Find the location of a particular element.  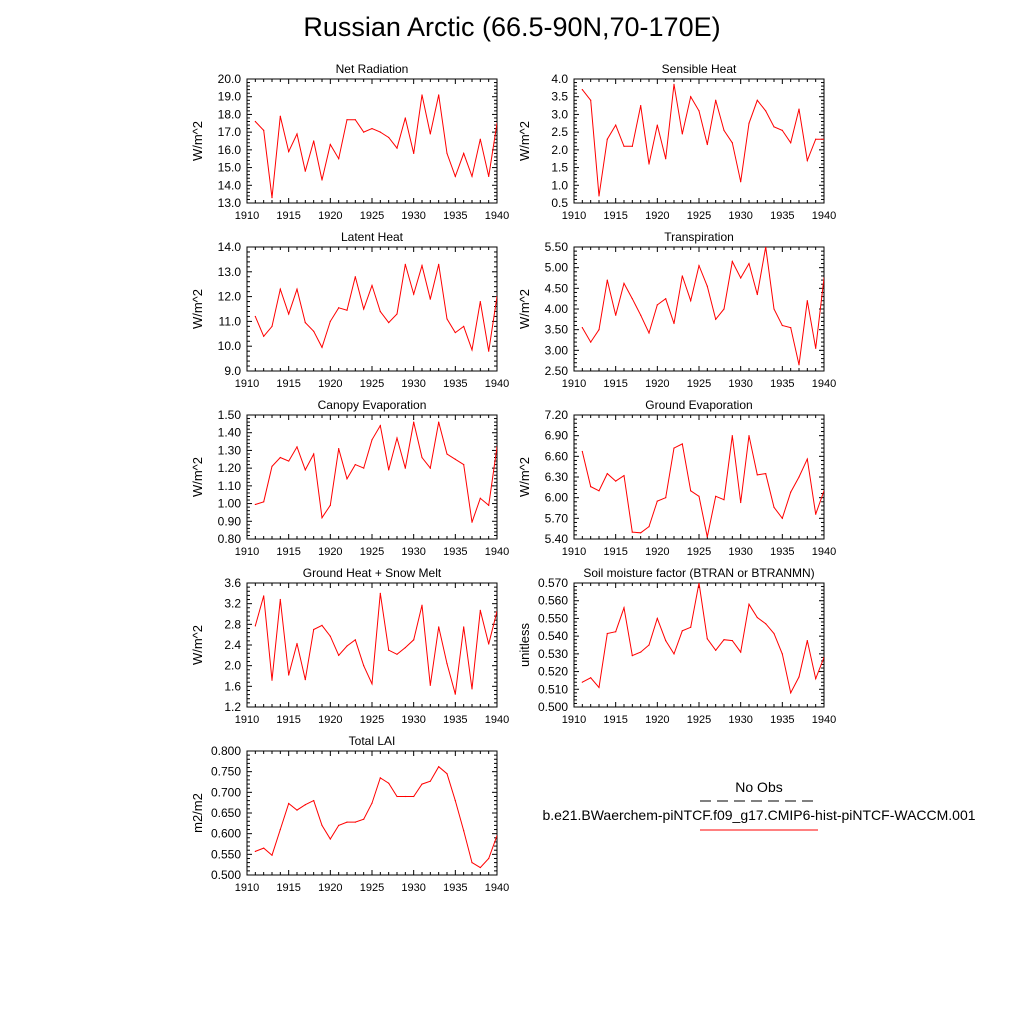

y-tick-label: 4.0 is located at coordinates (559, 79).